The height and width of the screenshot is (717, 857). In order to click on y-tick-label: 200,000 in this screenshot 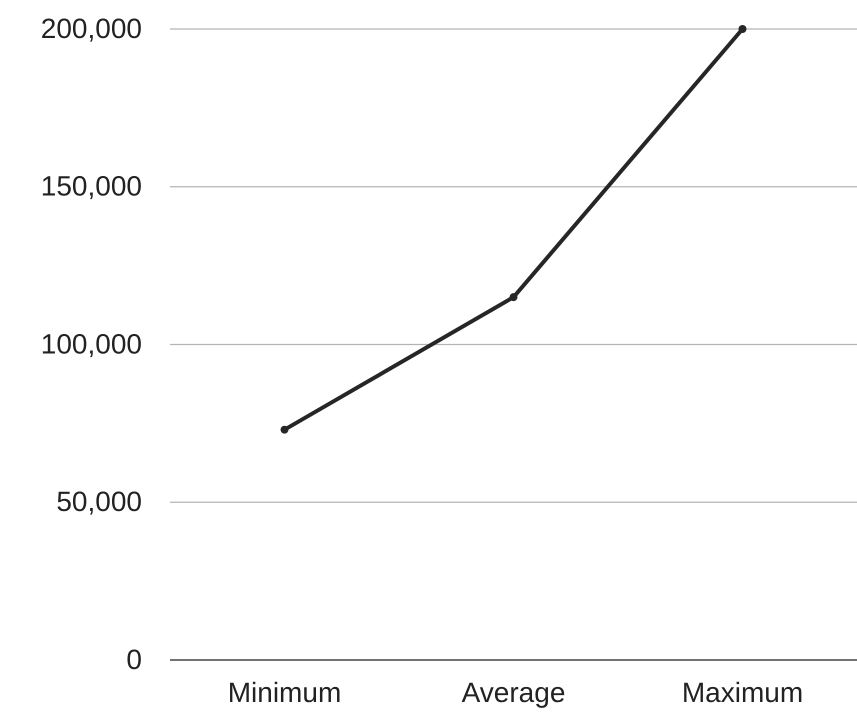, I will do `click(91, 28)`.